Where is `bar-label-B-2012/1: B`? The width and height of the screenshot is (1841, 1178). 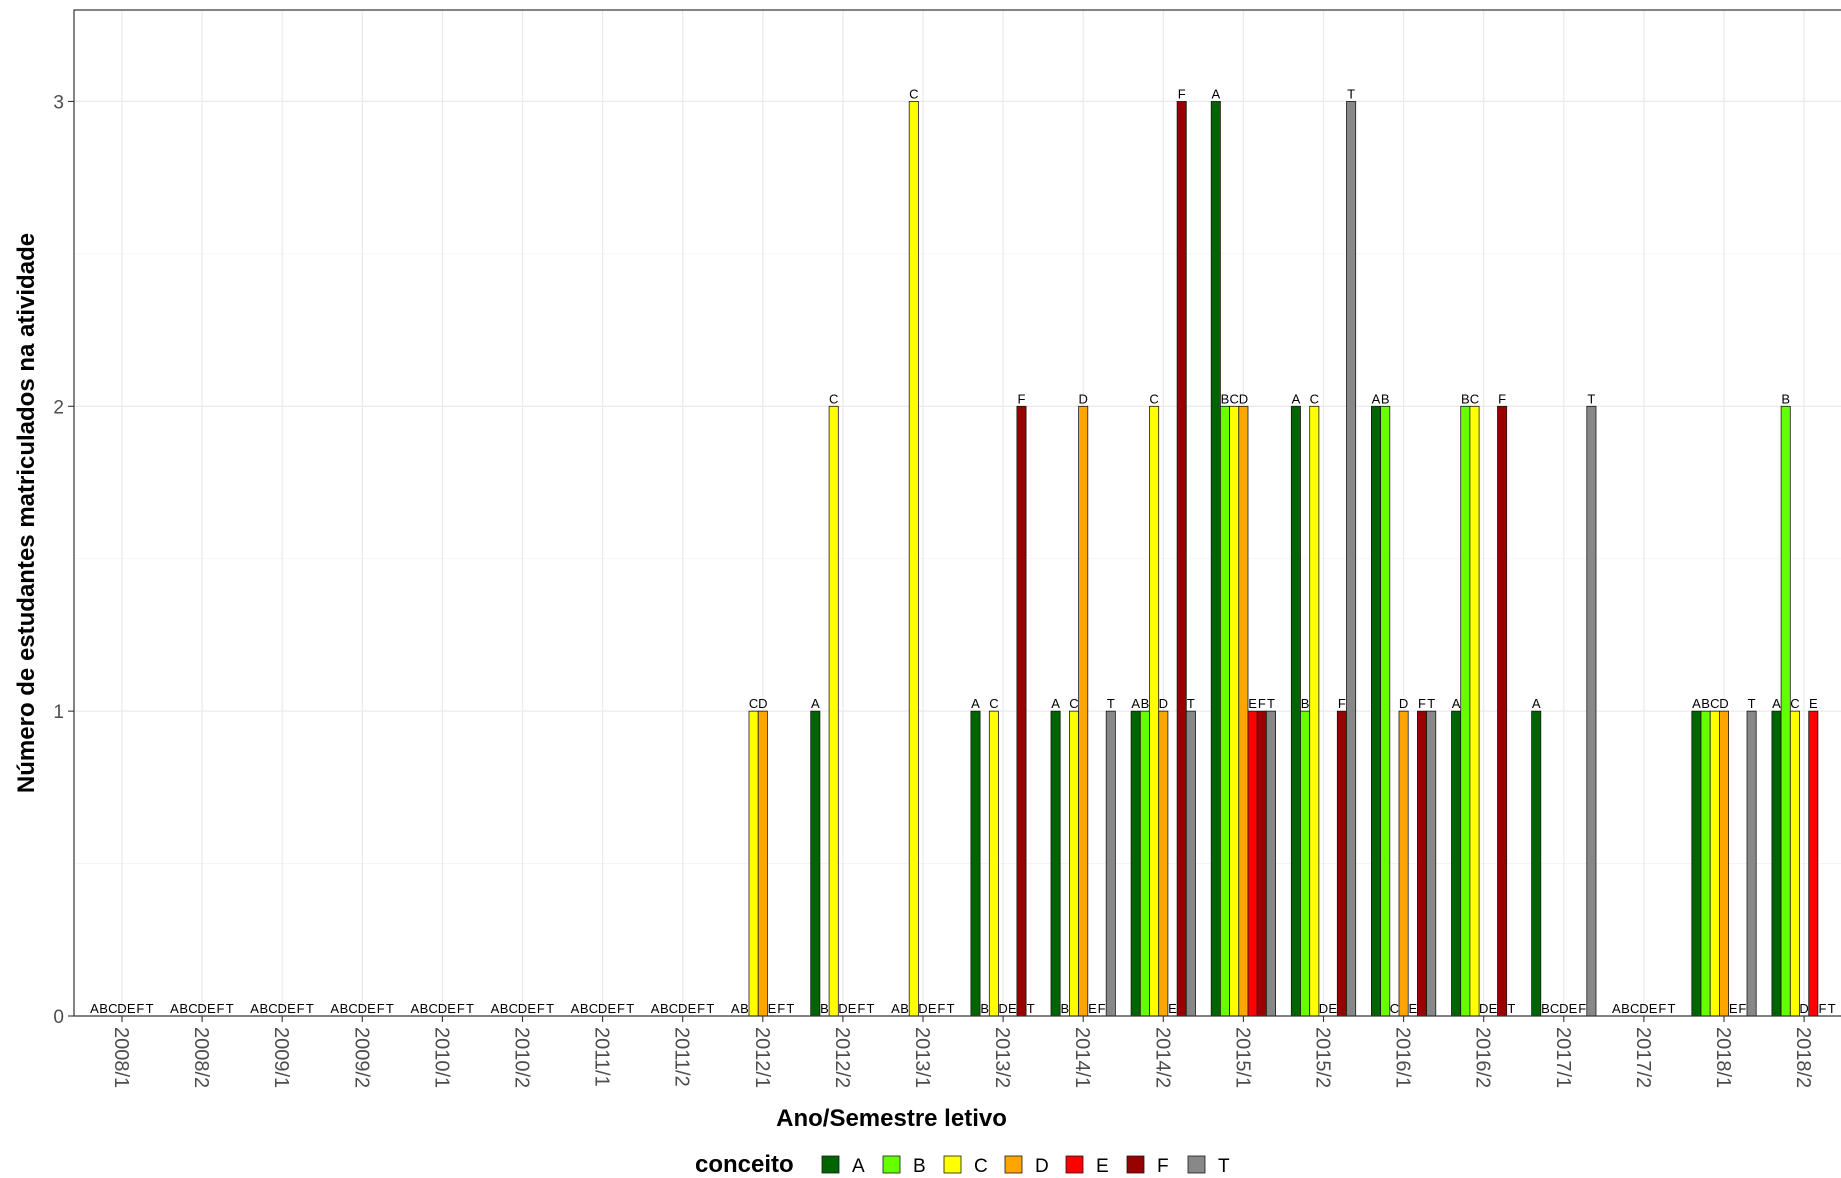
bar-label-B-2012/1: B is located at coordinates (744, 1008).